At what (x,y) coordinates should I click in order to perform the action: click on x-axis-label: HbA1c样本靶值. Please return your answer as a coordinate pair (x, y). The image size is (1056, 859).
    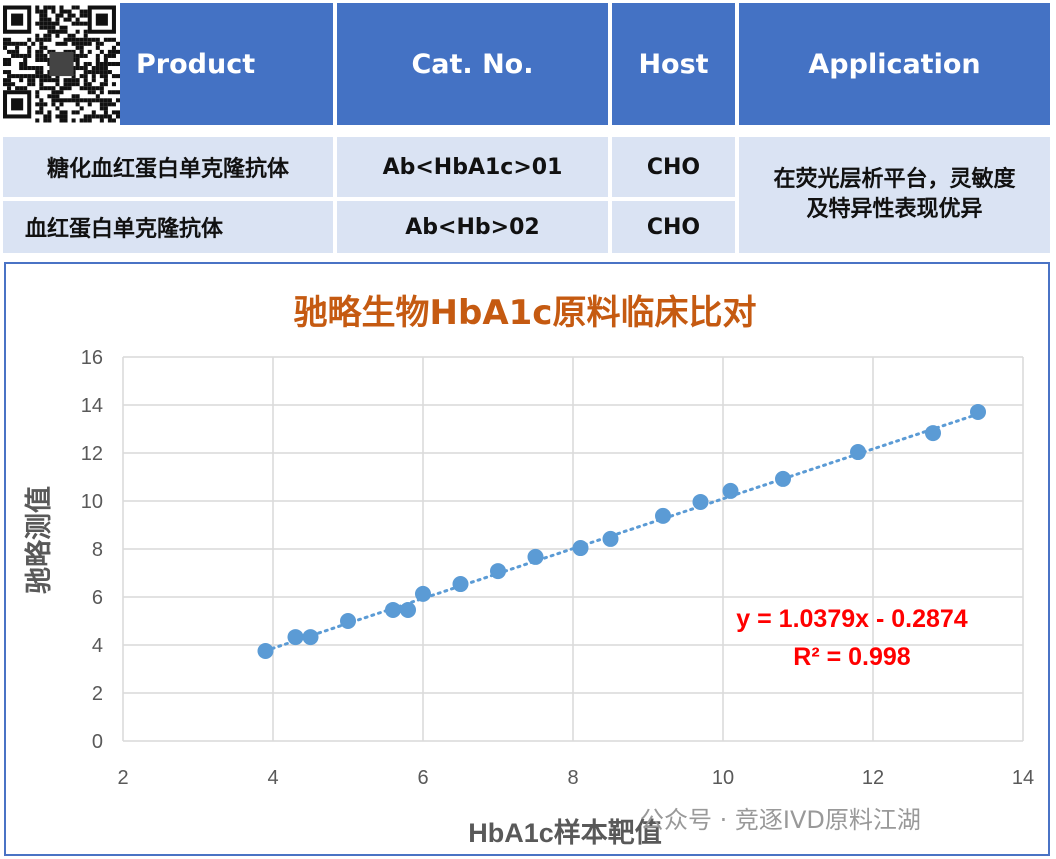
    Looking at the image, I should click on (565, 832).